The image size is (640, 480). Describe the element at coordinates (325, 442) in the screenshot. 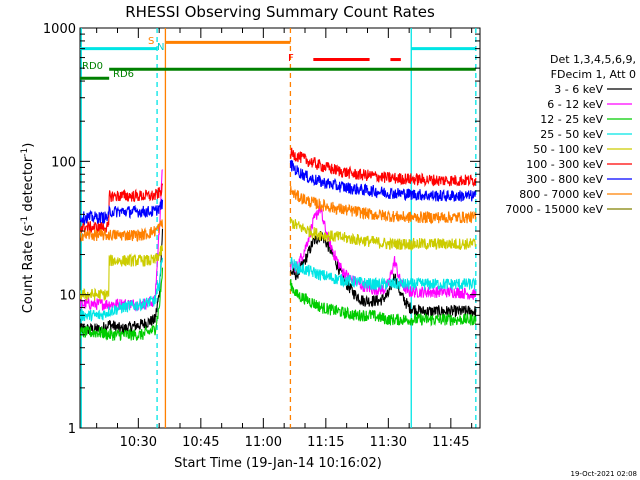

I see `x-tick-label: 11:15` at that location.